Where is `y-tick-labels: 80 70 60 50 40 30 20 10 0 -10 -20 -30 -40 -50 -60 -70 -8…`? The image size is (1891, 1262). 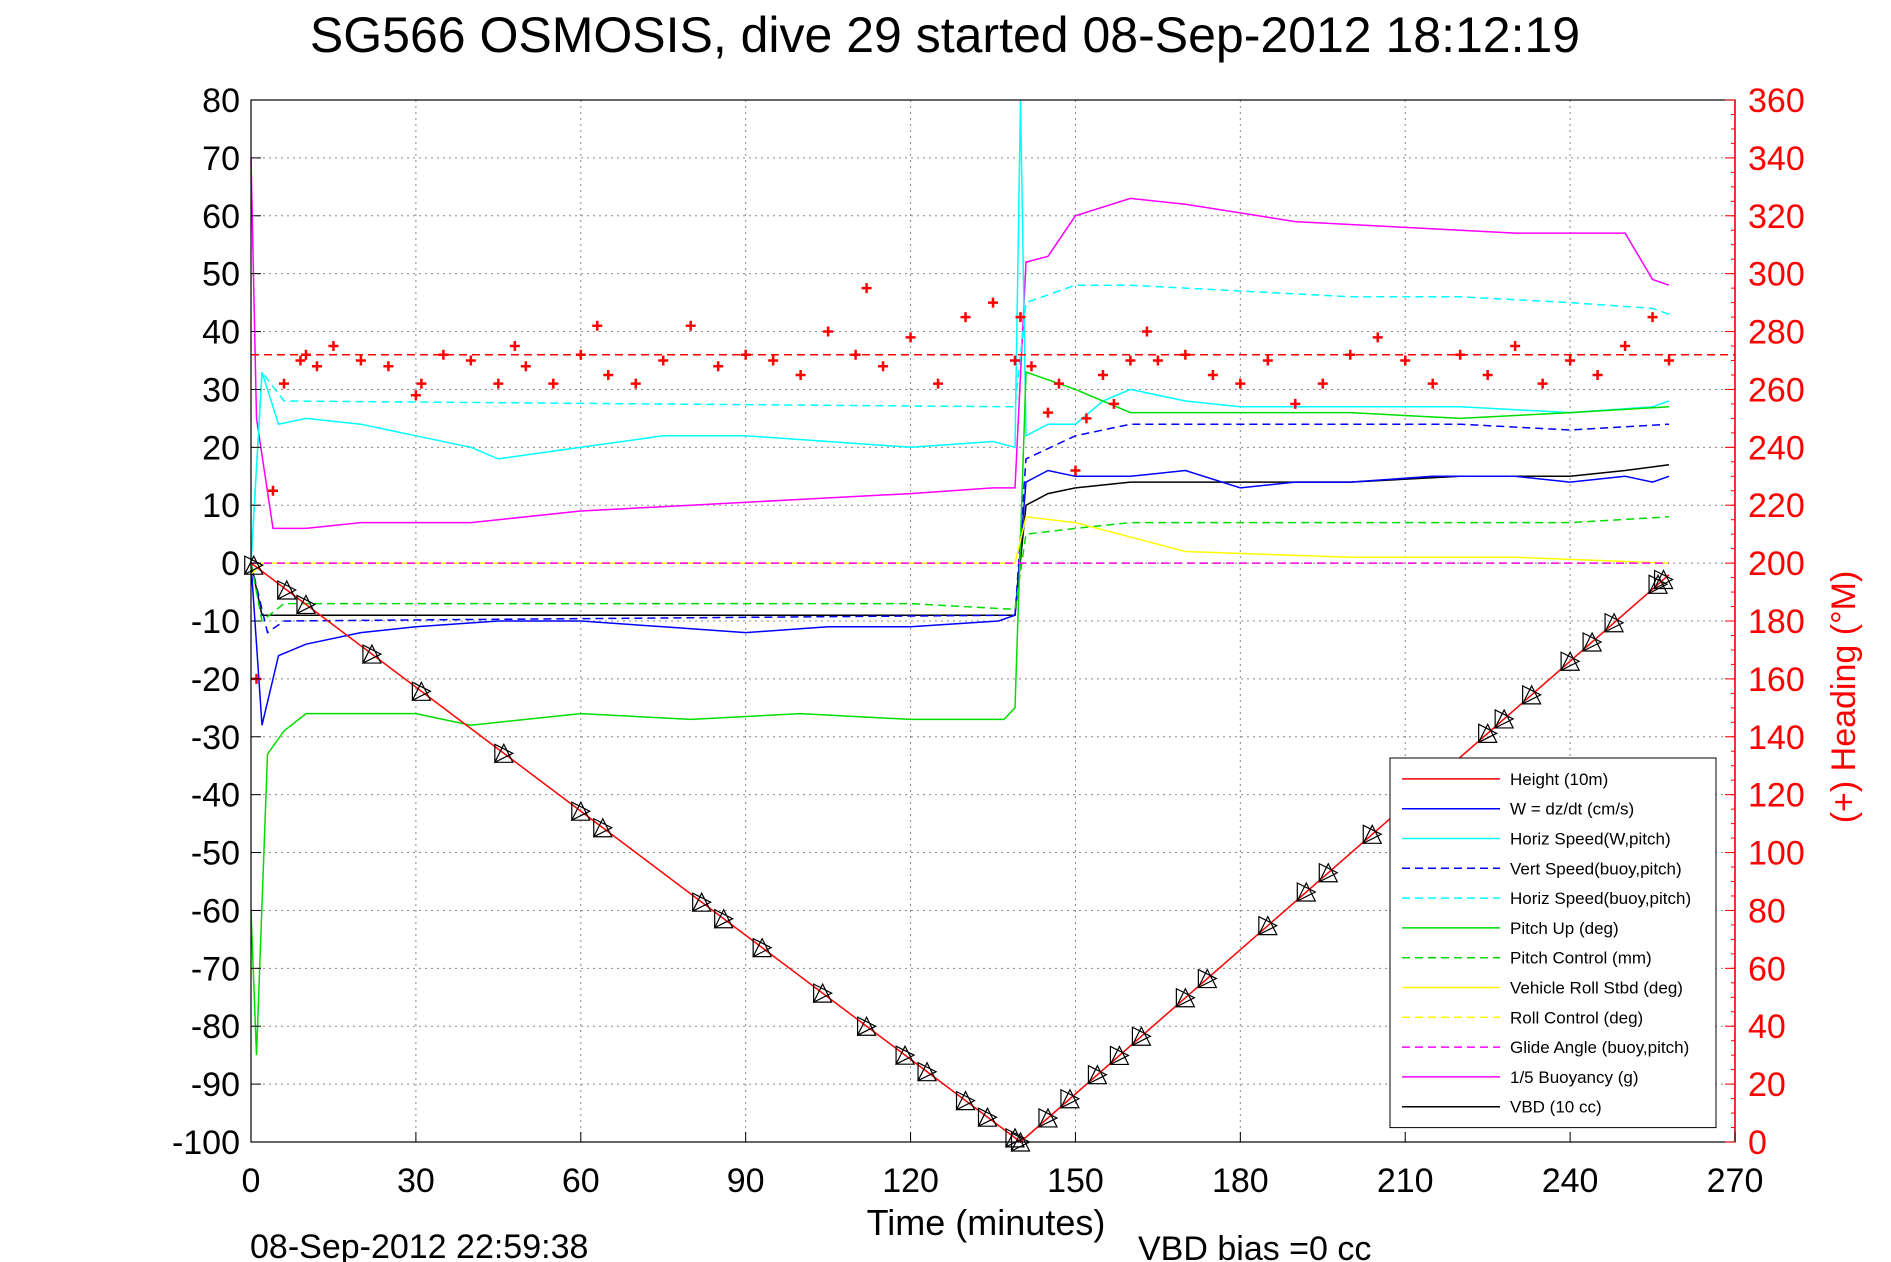
y-tick-labels: 80 70 60 50 40 30 20 10 0 -10 -20 -30 -40 -50 -60 -70 -8… is located at coordinates (206, 622).